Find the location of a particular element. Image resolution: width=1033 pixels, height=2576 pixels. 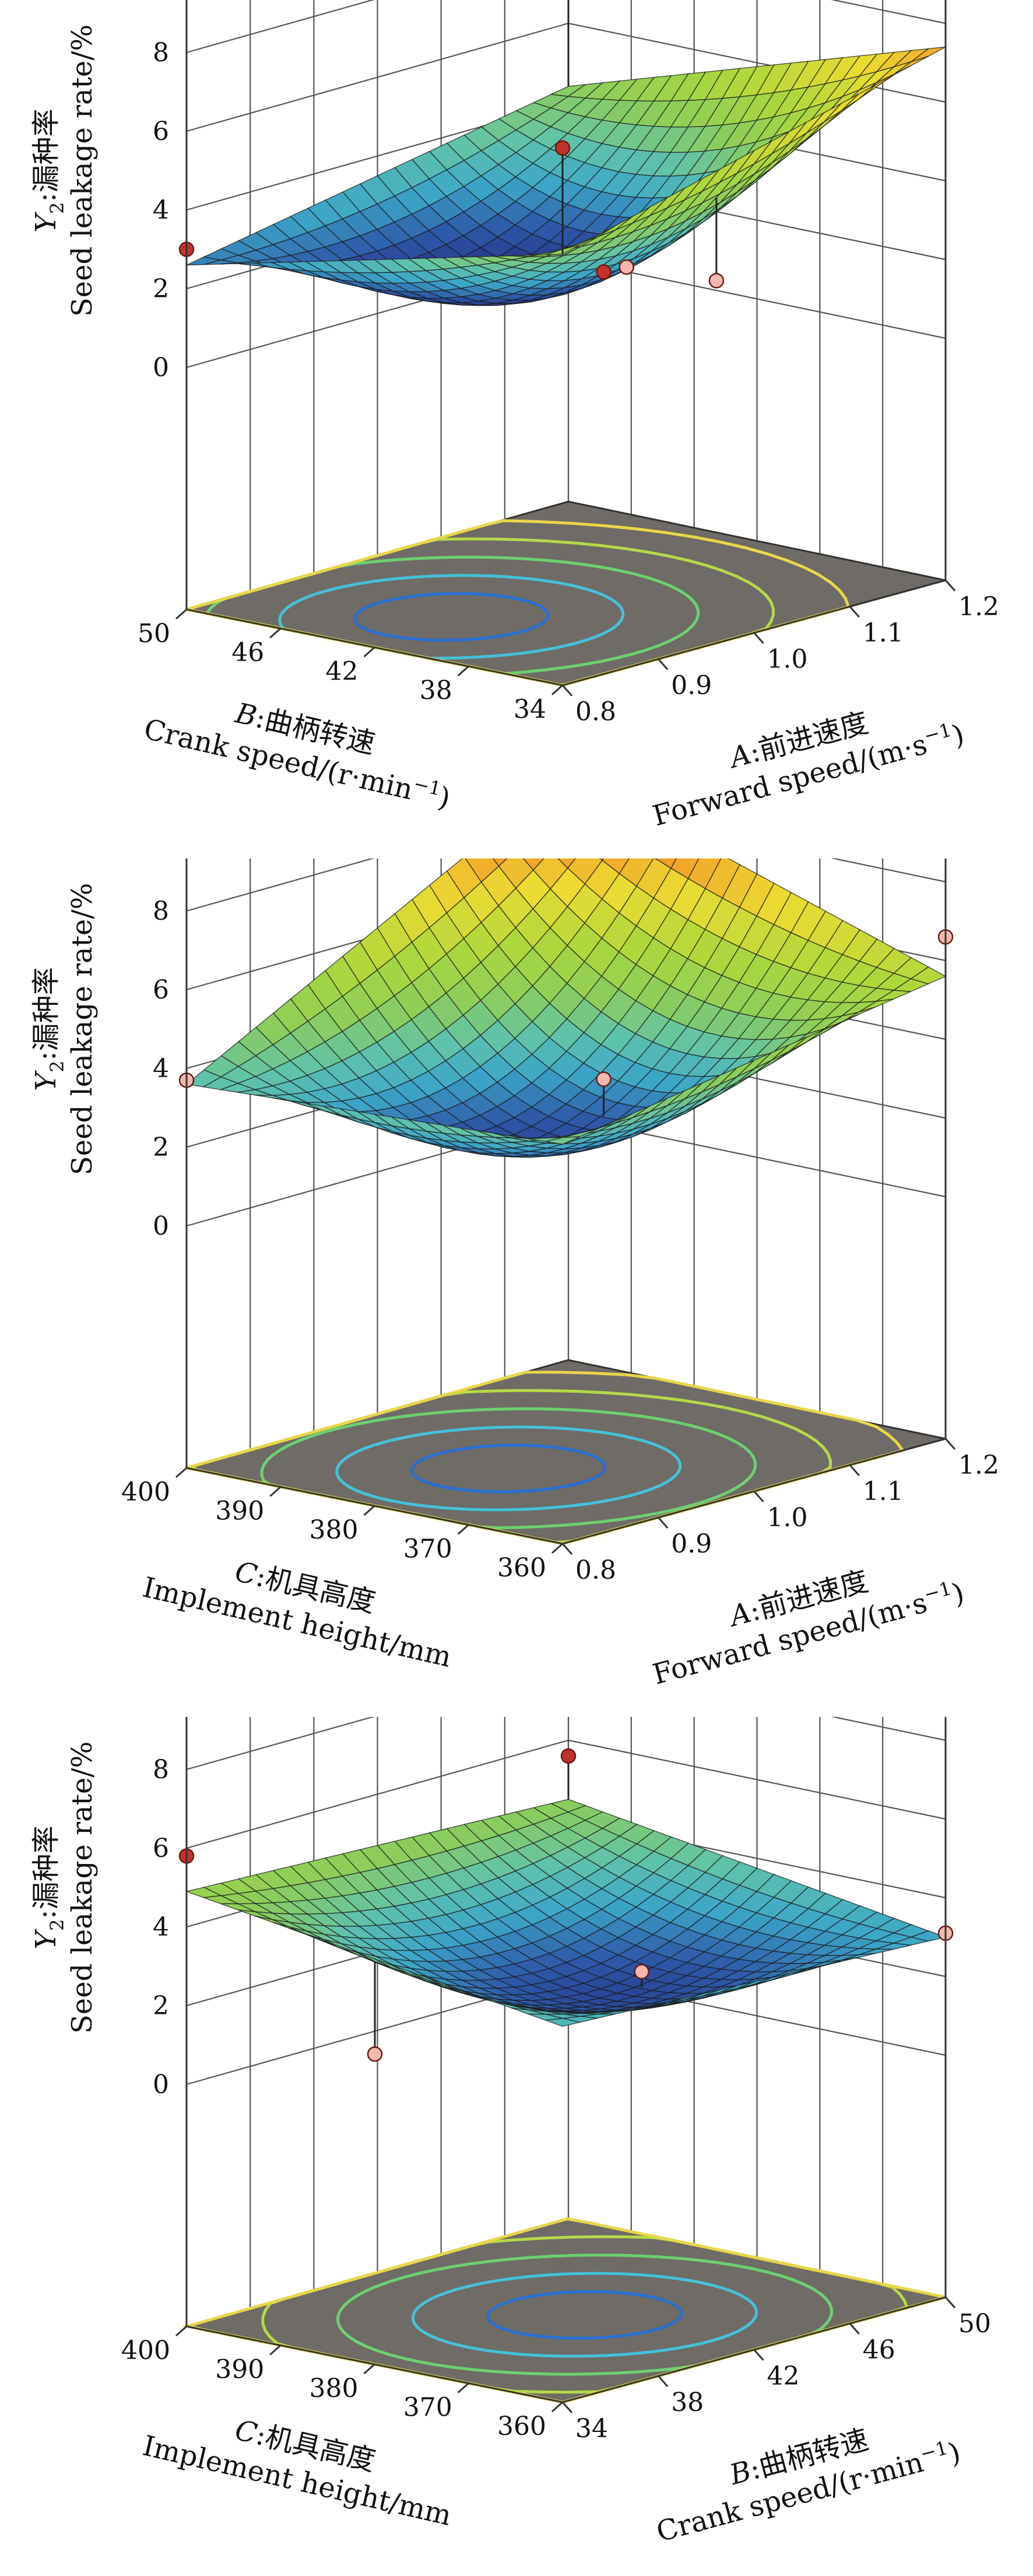

x-tick-50: 50 is located at coordinates (154, 634).